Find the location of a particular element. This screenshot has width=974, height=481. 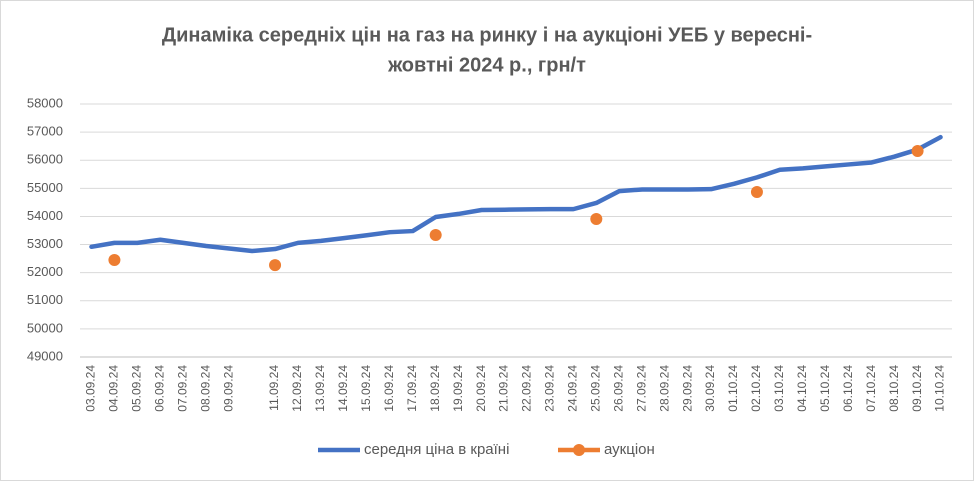

x-tick-label: 03.10.24 is located at coordinates (779, 388).